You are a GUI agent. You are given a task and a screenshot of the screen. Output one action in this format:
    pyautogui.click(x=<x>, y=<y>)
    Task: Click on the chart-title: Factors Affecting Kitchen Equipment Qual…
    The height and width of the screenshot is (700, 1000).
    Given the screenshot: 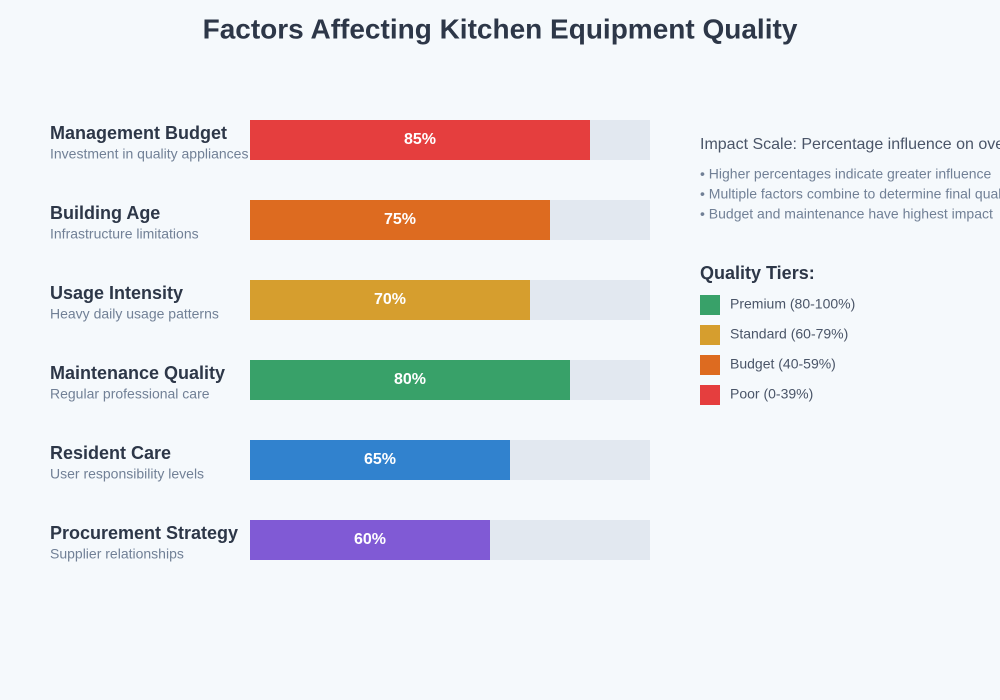 What is the action you would take?
    pyautogui.click(x=500, y=28)
    